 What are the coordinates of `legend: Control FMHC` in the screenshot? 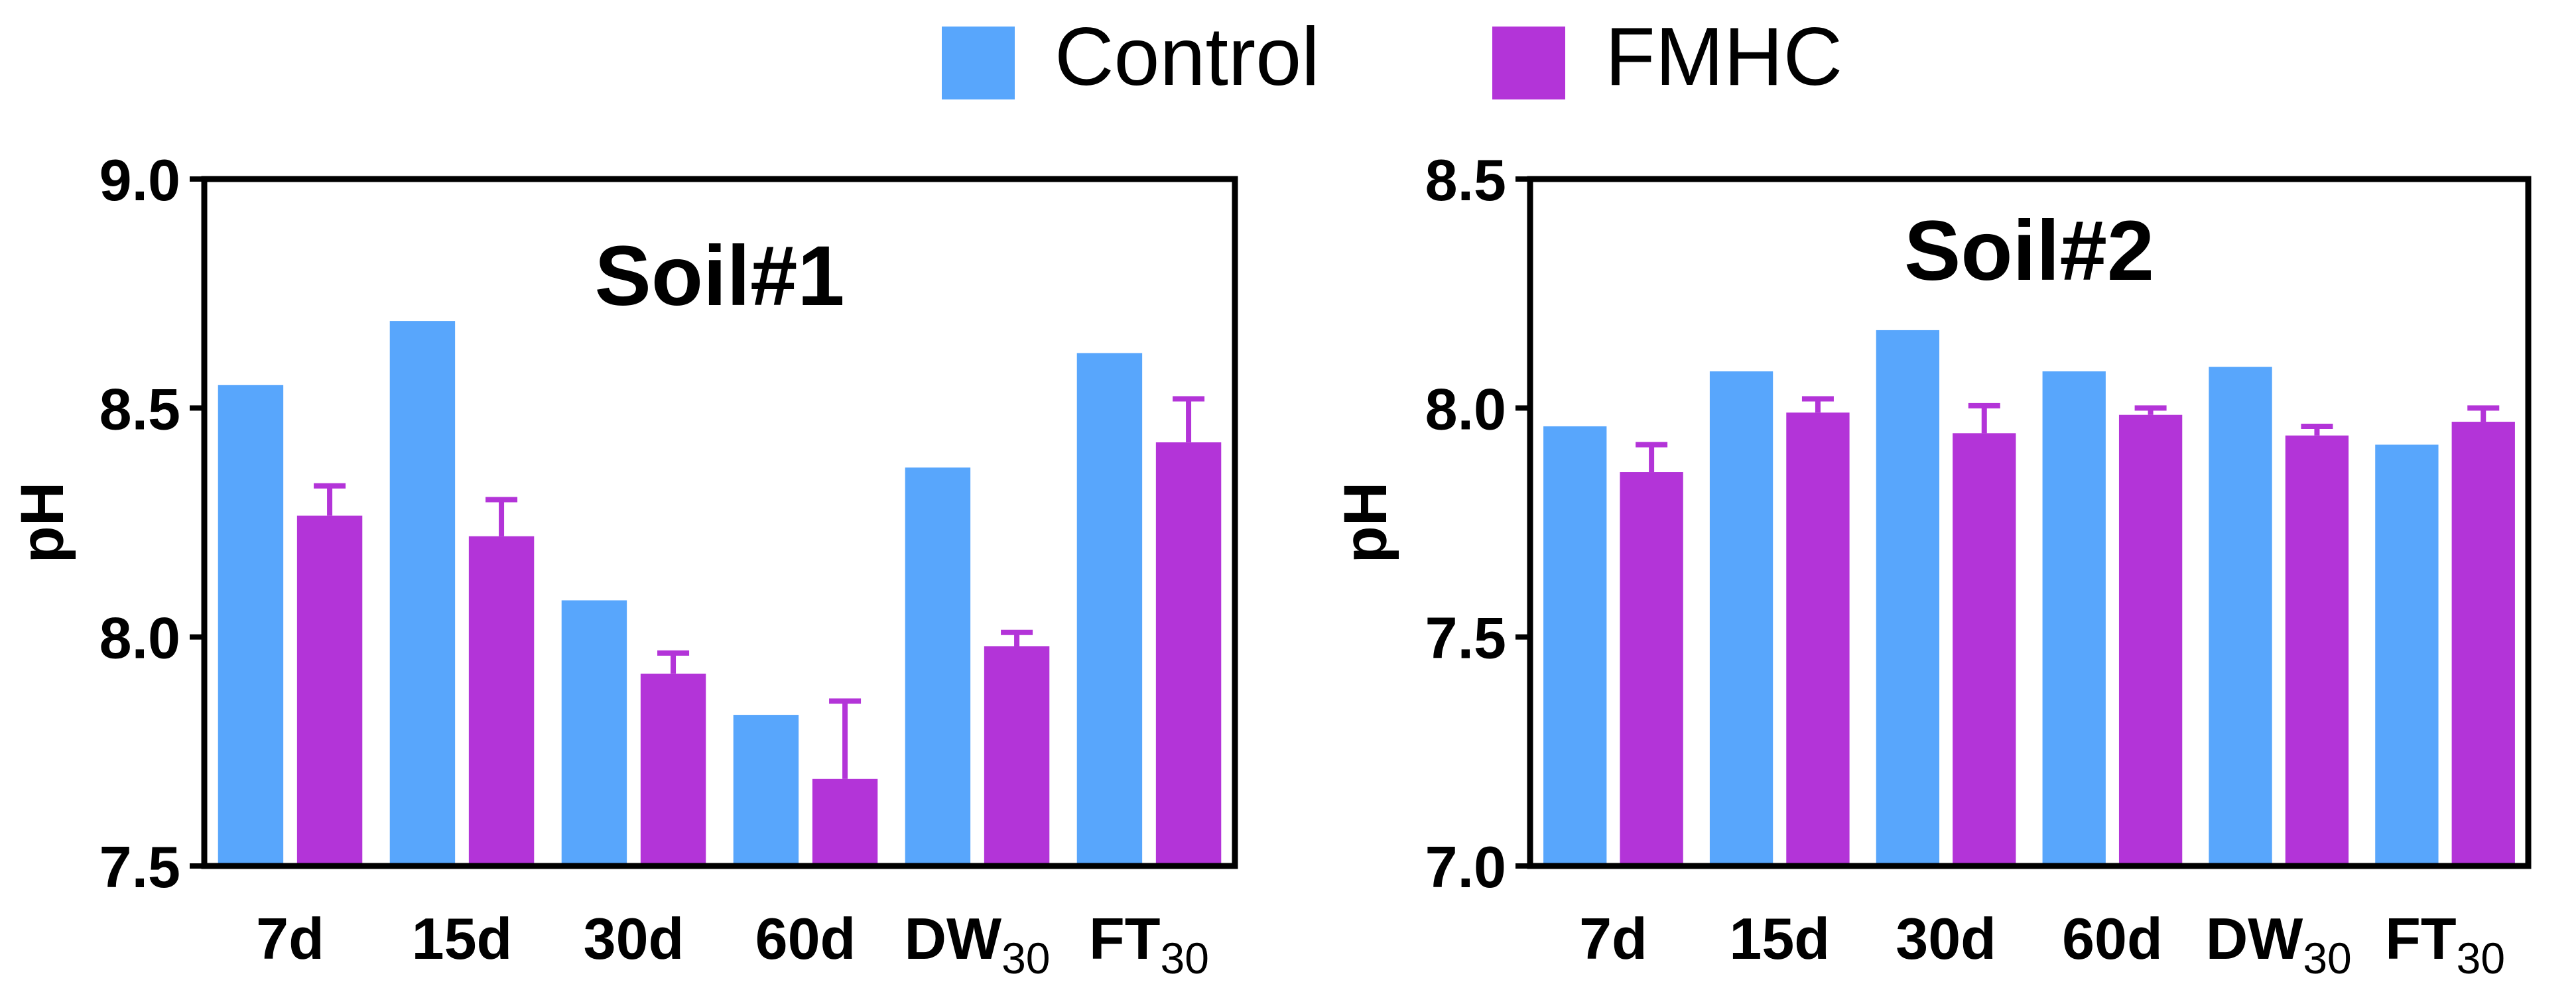 It's located at (1392, 57).